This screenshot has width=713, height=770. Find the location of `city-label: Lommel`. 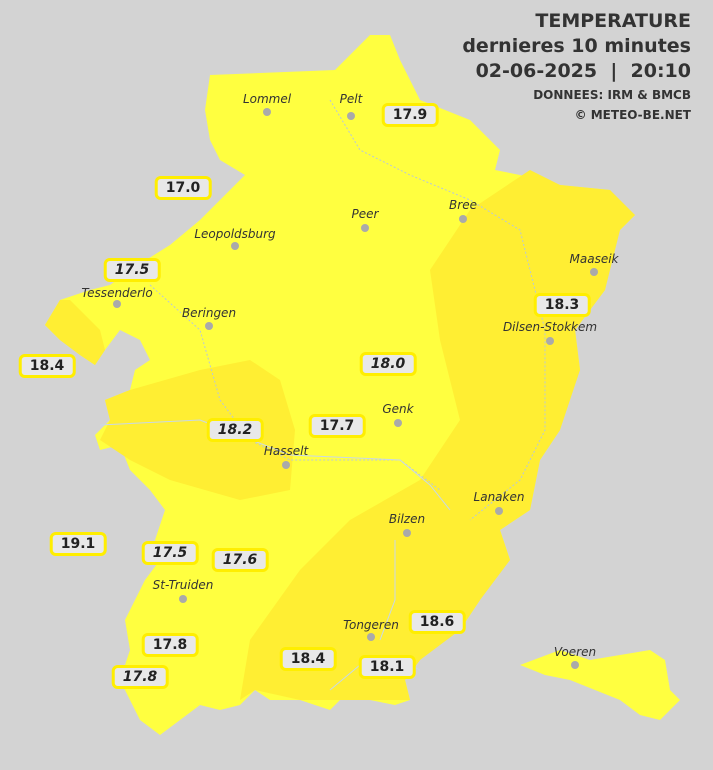

city-label: Lommel is located at coordinates (267, 99).